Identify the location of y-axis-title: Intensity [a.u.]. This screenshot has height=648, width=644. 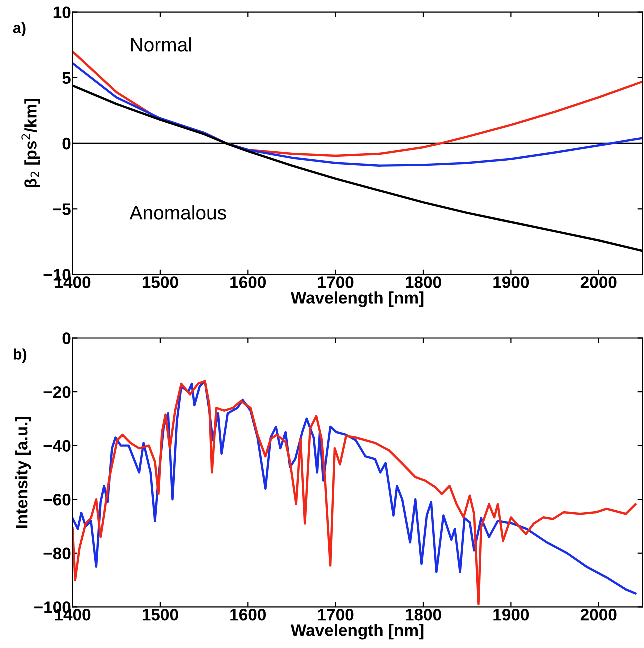
(24, 472).